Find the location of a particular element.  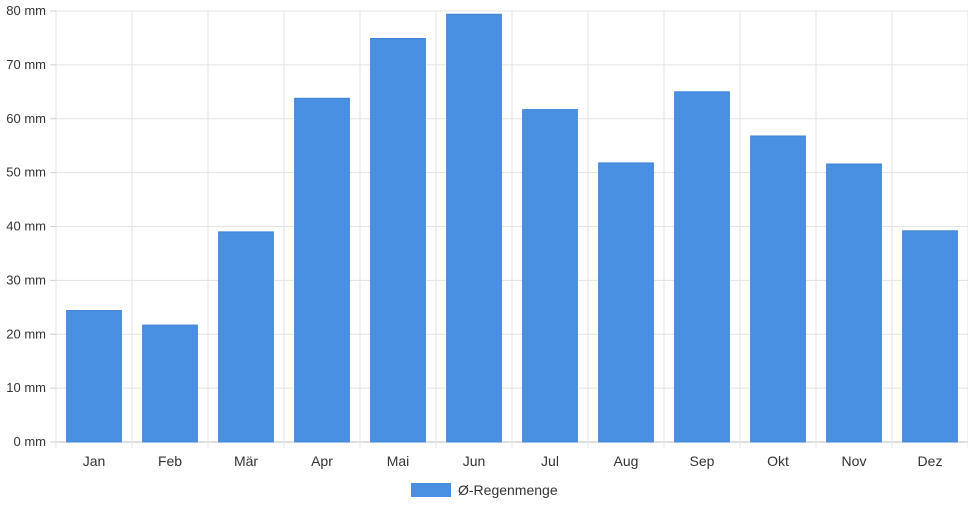

y-tick-label: 30 mm is located at coordinates (26, 279).